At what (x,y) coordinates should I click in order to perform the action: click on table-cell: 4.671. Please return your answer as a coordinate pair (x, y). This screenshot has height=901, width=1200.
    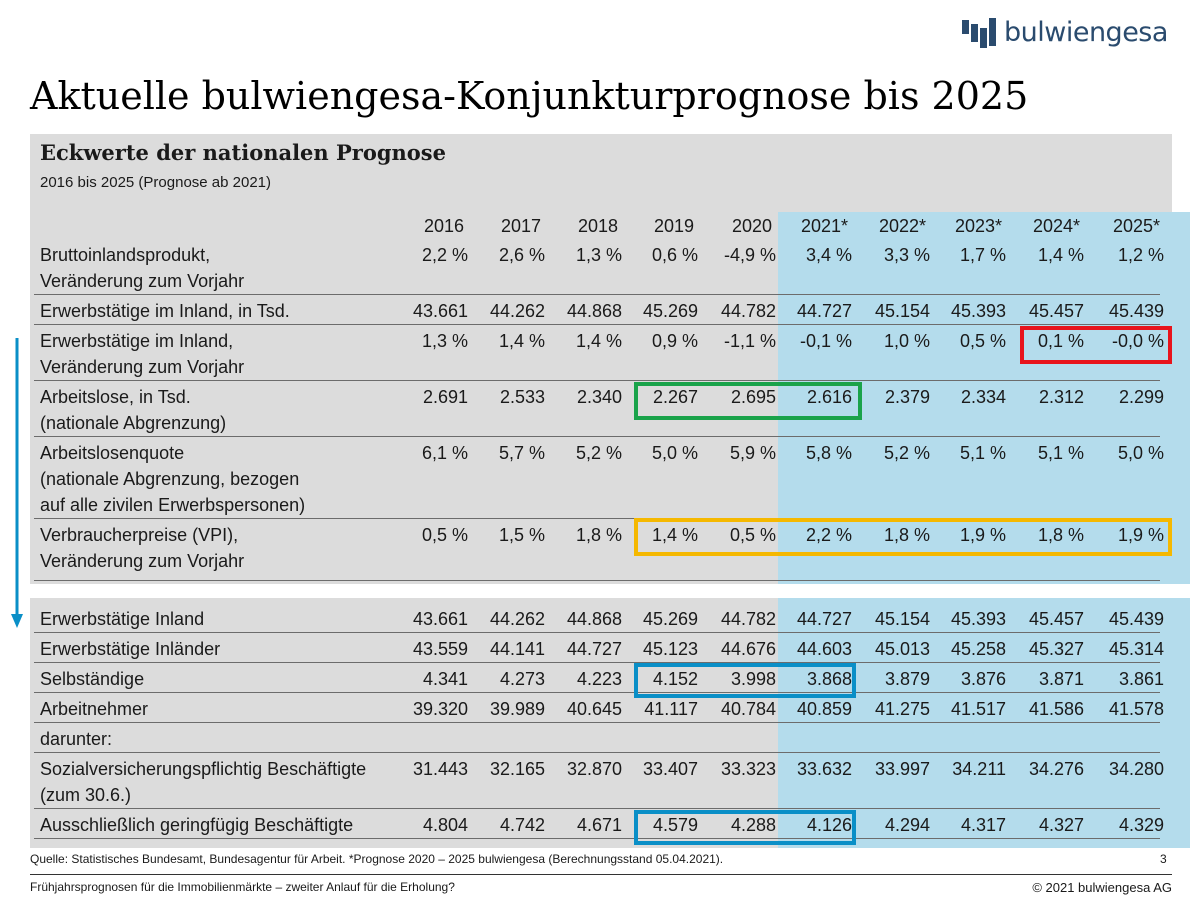
    Looking at the image, I should click on (599, 825).